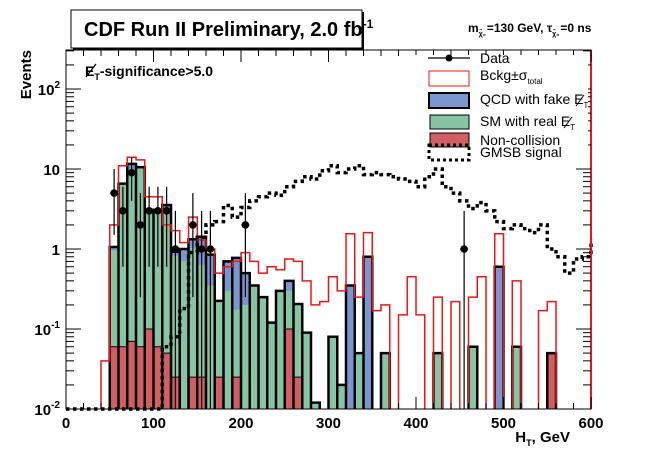 The height and width of the screenshot is (456, 672). I want to click on x-tick-label: 0, so click(66, 423).